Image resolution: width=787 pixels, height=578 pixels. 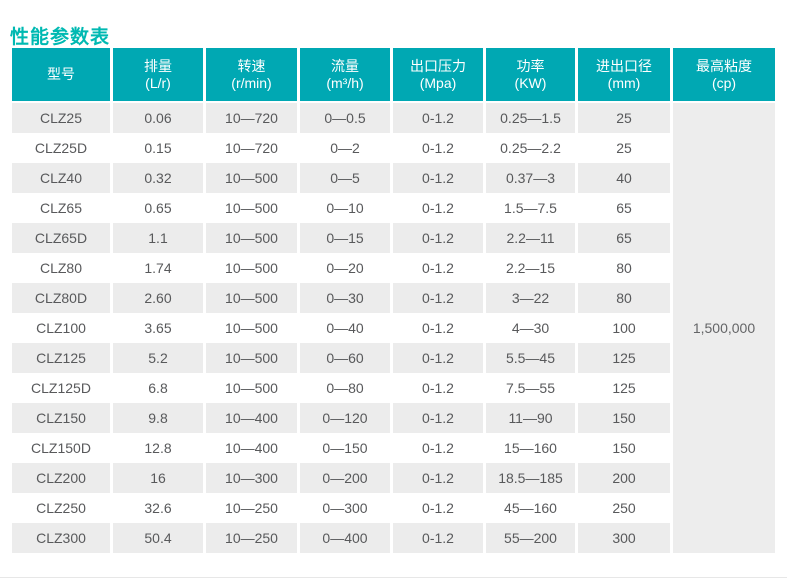 I want to click on cell-port-diameter: 25, so click(x=624, y=118).